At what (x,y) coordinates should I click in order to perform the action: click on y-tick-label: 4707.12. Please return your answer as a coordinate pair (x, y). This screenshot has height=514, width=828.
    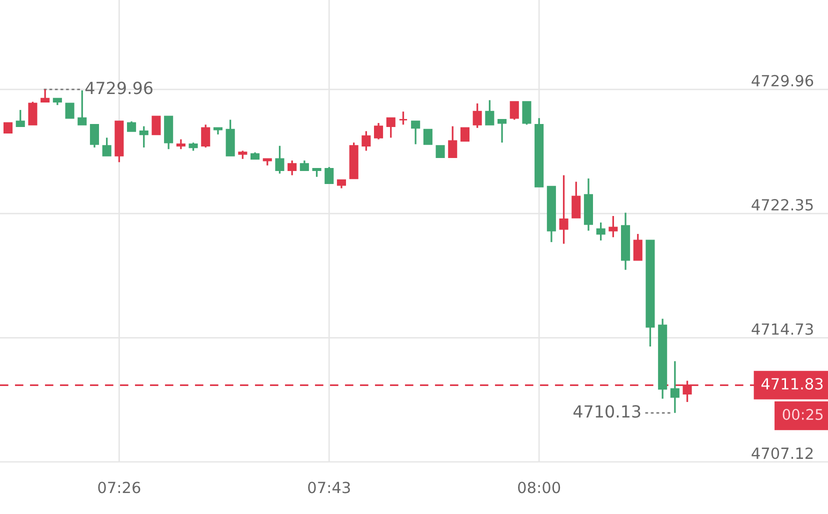
    Looking at the image, I should click on (782, 453).